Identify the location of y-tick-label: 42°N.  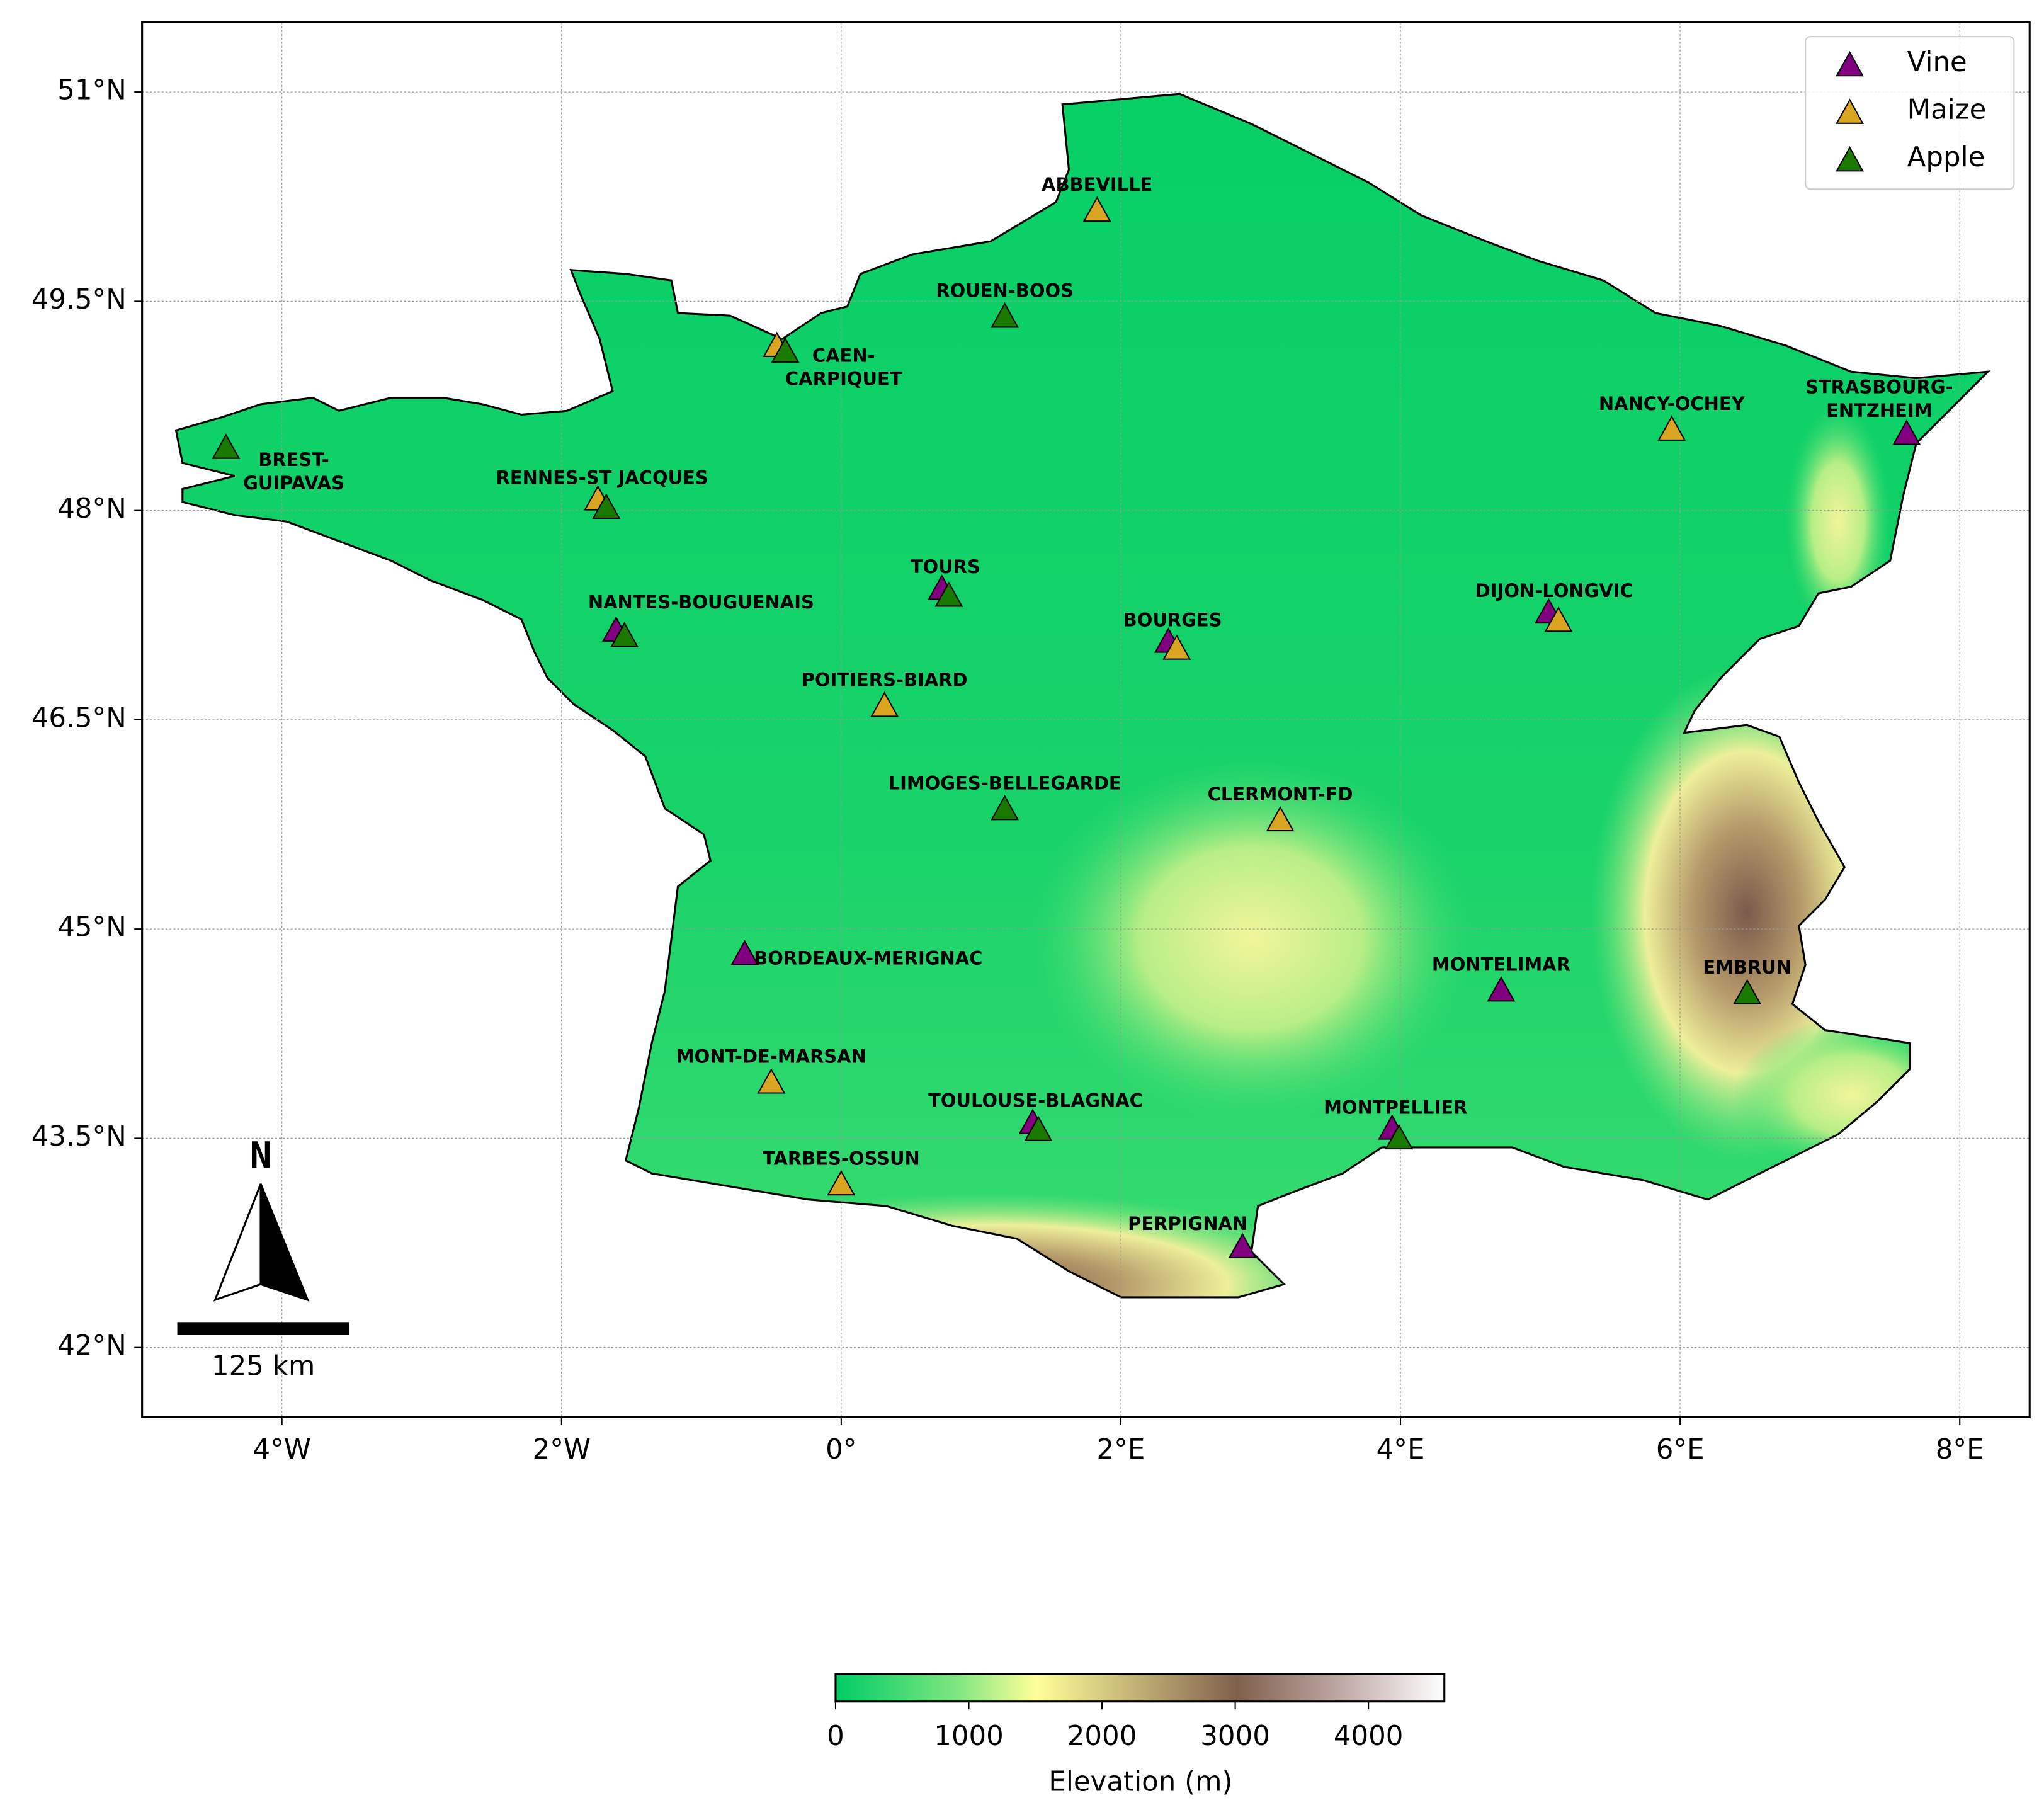
(92, 1346).